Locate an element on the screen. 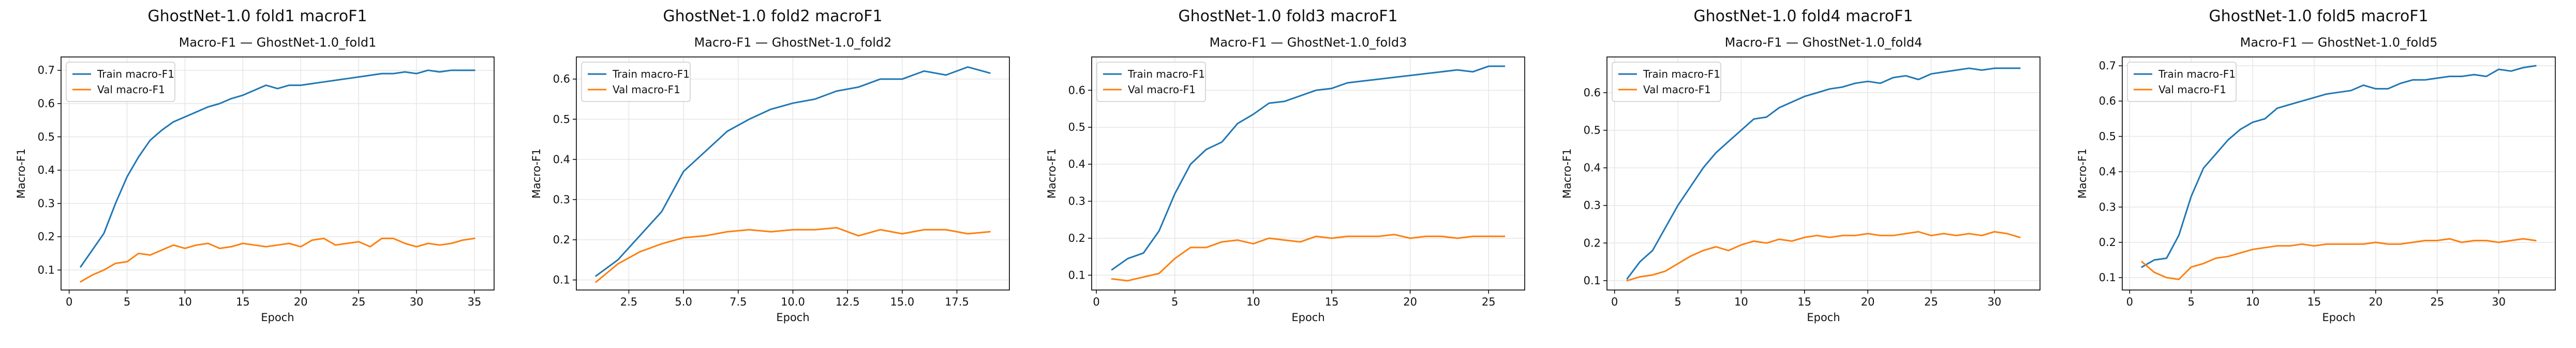 The width and height of the screenshot is (2576, 348). figure-title: GhostNet-1.0 fold1 macroF1 is located at coordinates (257, 16).